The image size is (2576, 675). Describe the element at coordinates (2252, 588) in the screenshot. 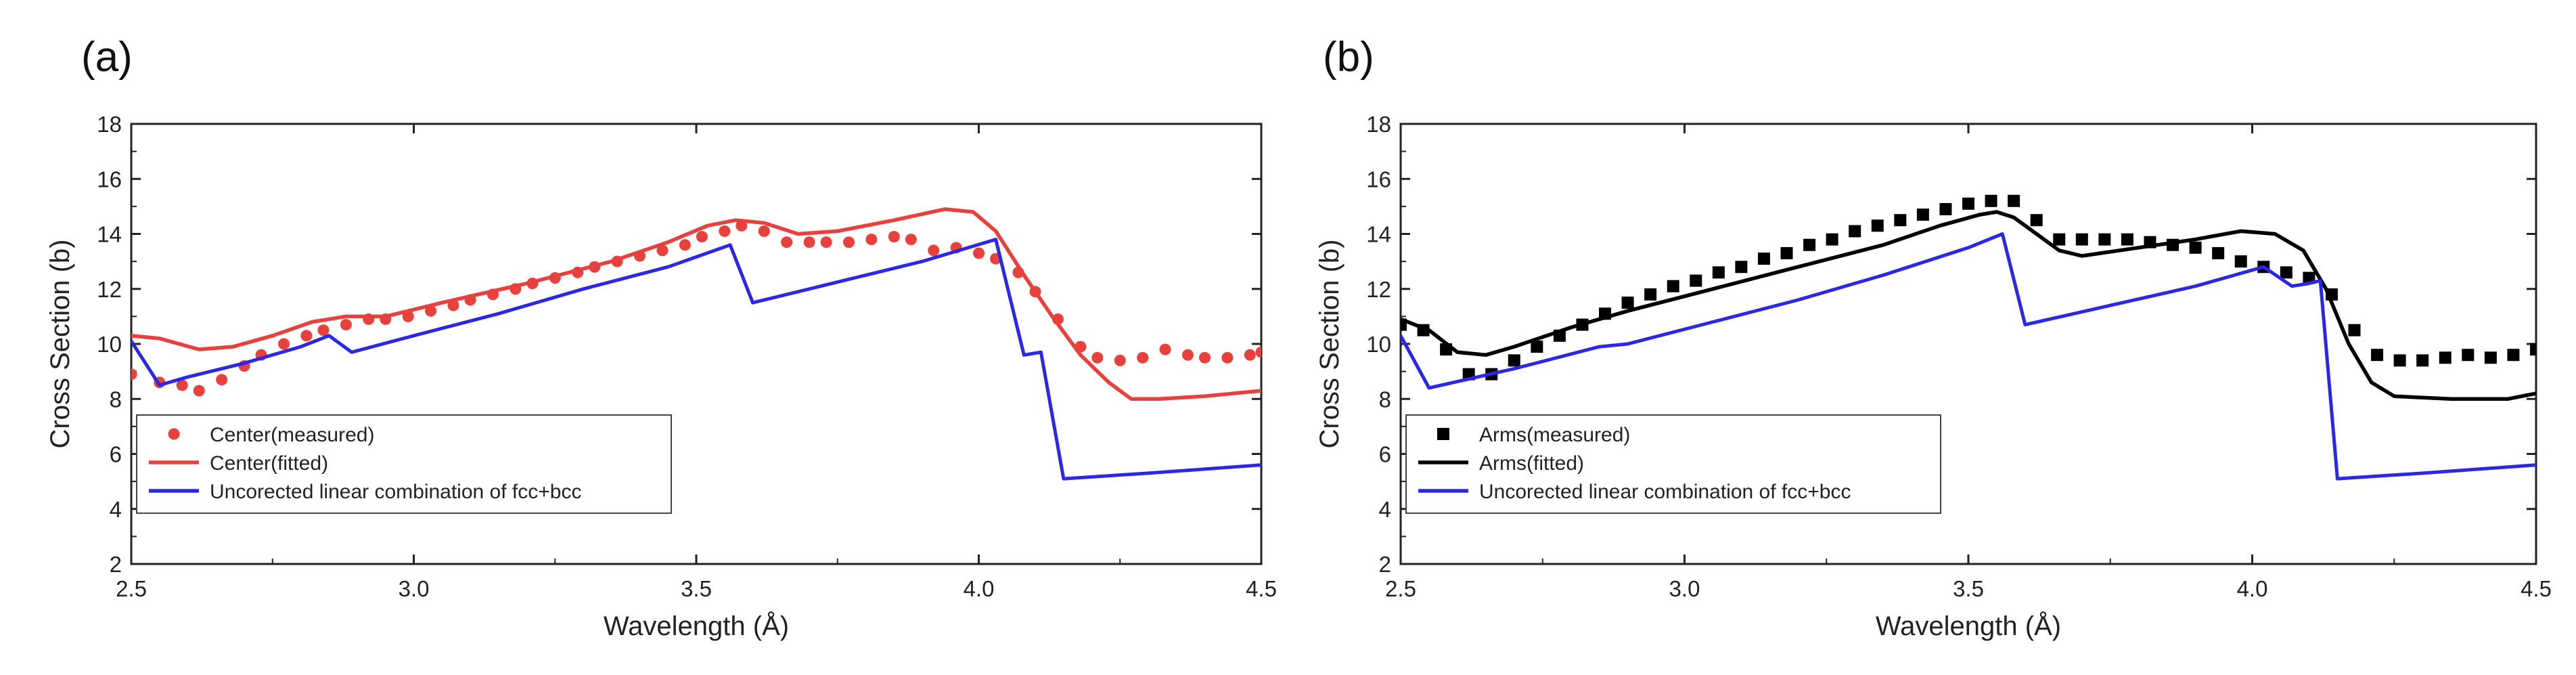

I see `x-tick-label: 4.0` at that location.